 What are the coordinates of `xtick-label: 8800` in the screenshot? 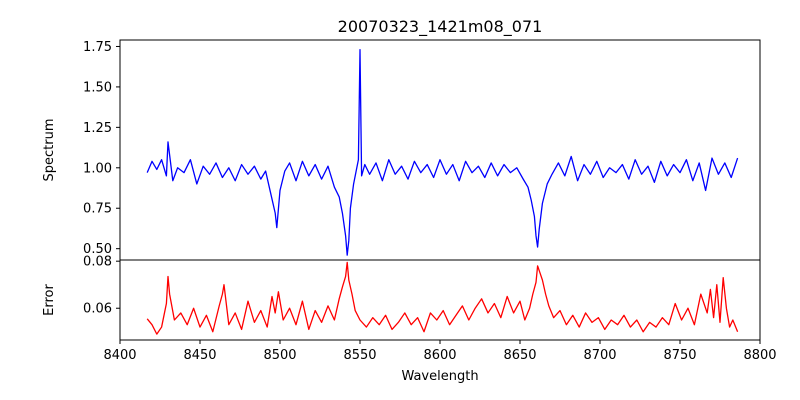 It's located at (759, 355).